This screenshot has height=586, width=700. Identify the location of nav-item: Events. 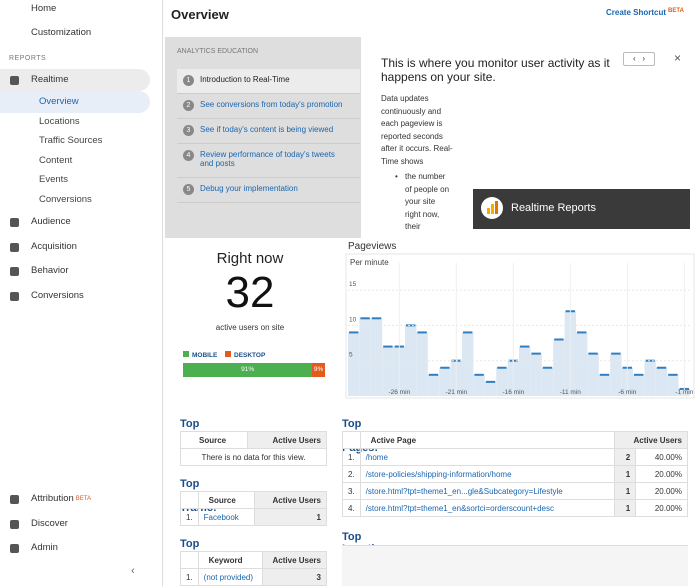
(75, 180).